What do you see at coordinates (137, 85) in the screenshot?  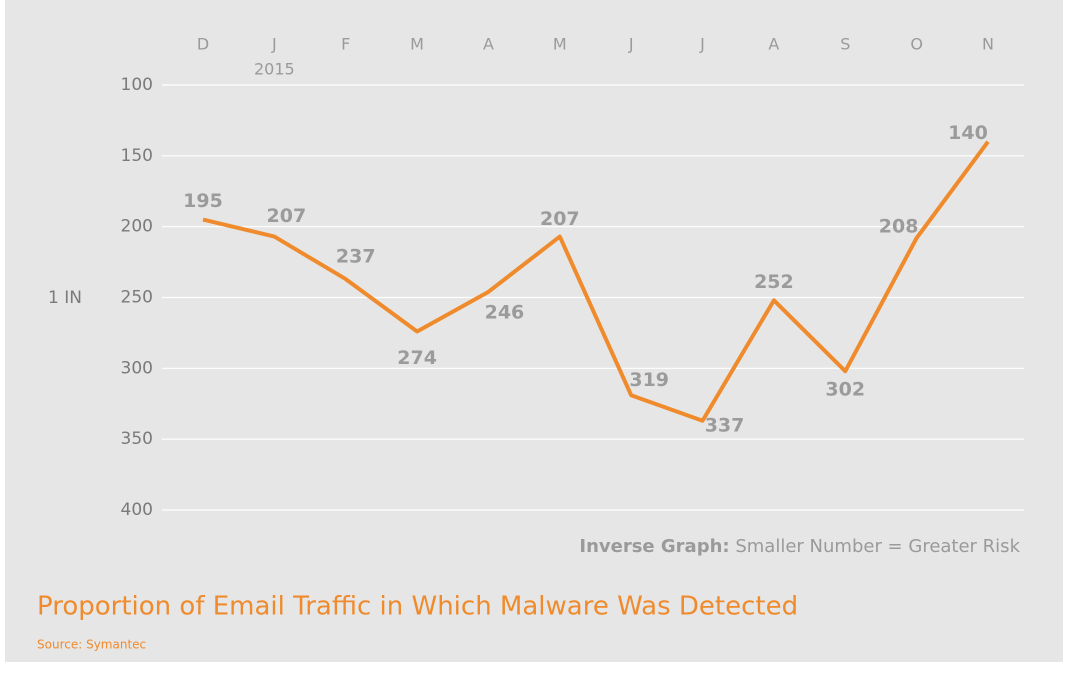 I see `y-tick-label: 100` at bounding box center [137, 85].